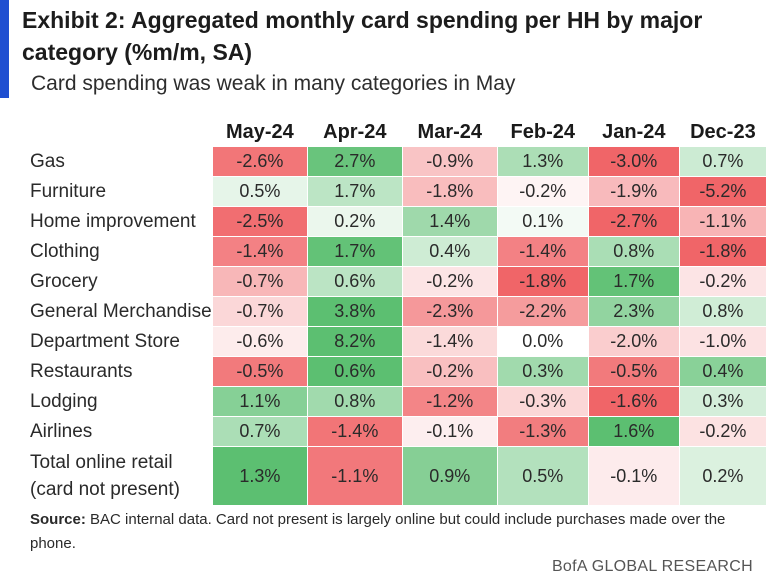  Describe the element at coordinates (633, 476) in the screenshot. I see `heatmap-cell: -0.1%` at that location.